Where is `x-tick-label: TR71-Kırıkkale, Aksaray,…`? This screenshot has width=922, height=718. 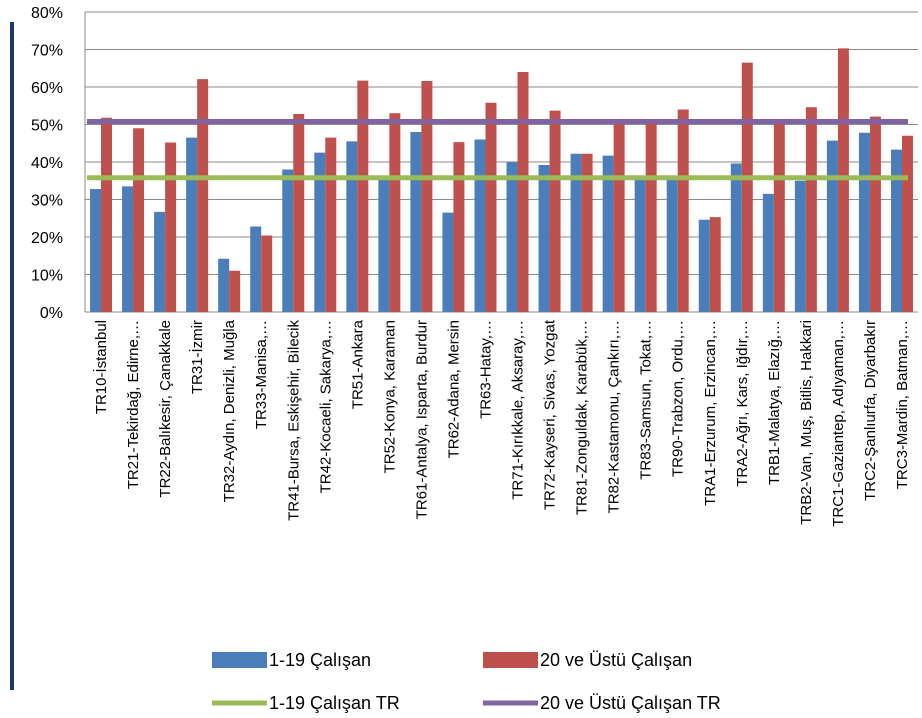
x-tick-label: TR71-Kırıkkale, Aksaray,… is located at coordinates (518, 410).